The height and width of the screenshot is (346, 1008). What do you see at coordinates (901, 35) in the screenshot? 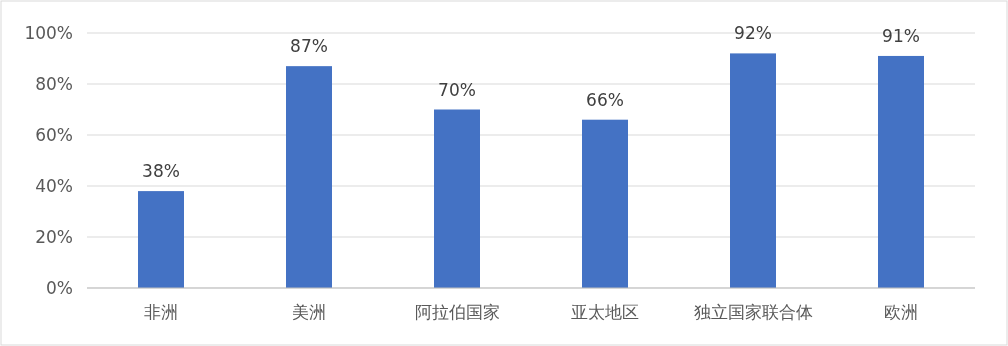
I see `data-label: 91%` at bounding box center [901, 35].